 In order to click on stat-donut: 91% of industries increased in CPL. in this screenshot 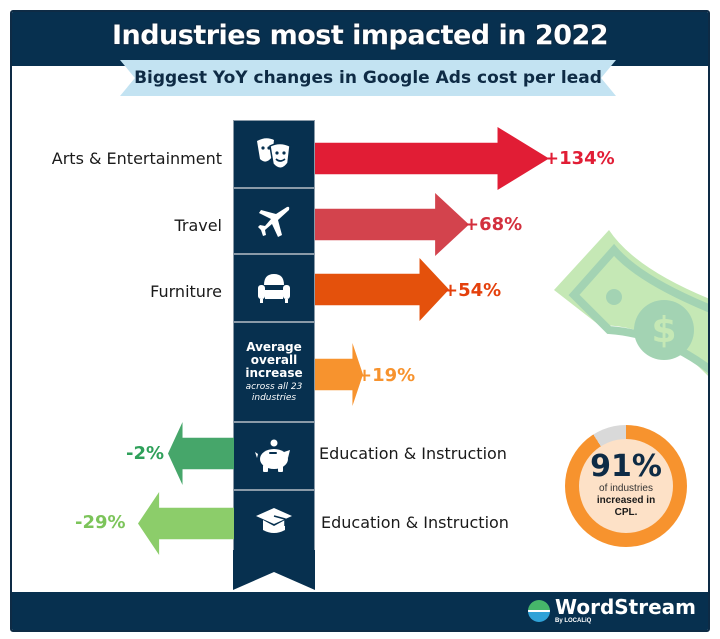, I will do `click(626, 486)`.